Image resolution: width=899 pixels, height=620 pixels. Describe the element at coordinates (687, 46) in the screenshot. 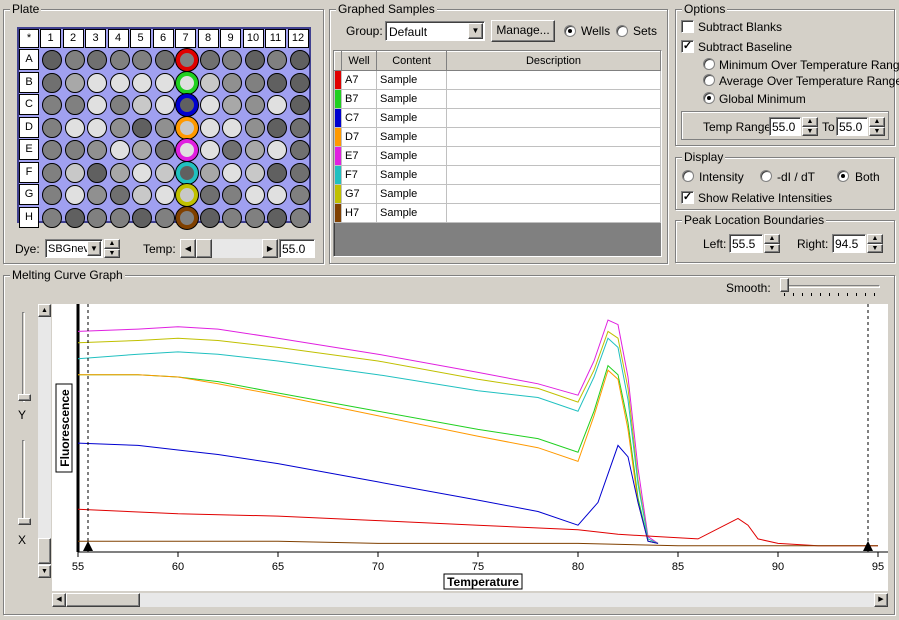

I see `subtract-baseline-checkbox: ✓` at that location.